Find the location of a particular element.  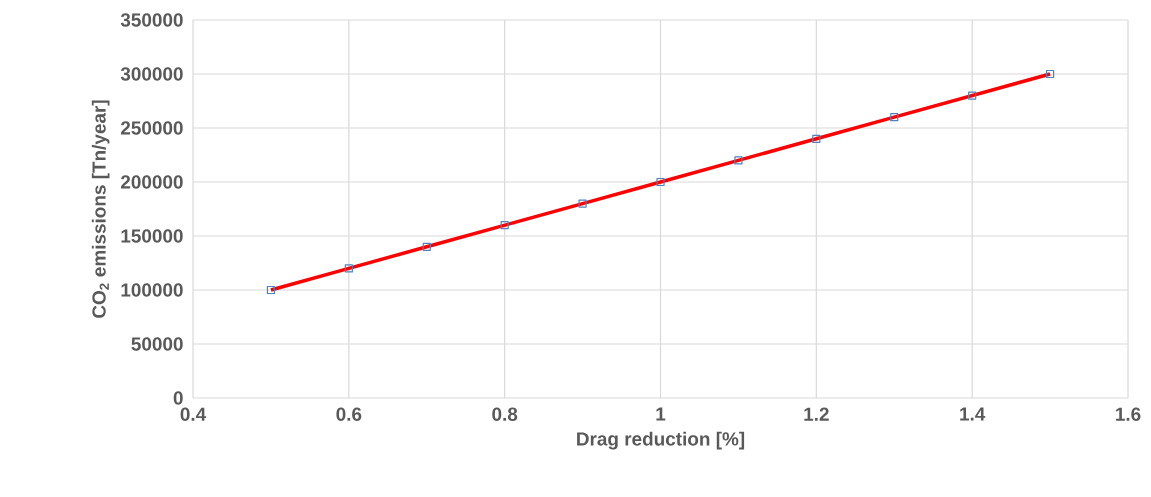

x-tick-label: 1.2 is located at coordinates (816, 414).